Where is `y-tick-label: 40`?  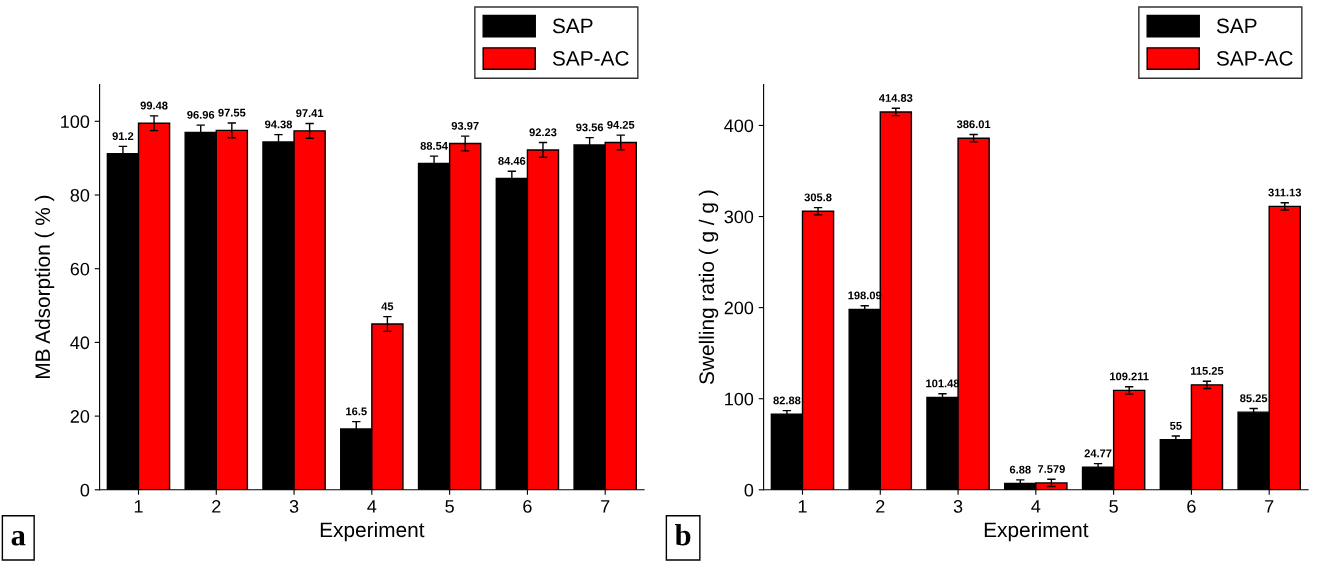
y-tick-label: 40 is located at coordinates (80, 343).